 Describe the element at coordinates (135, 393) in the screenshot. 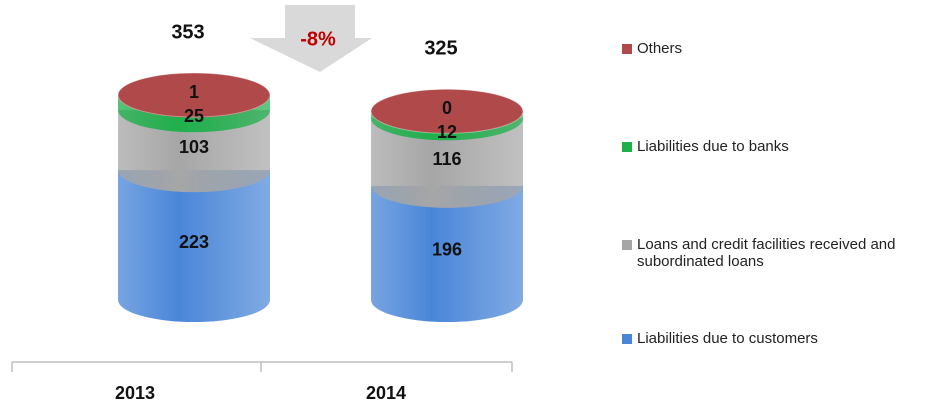

I see `x-tick-label: 2013` at that location.